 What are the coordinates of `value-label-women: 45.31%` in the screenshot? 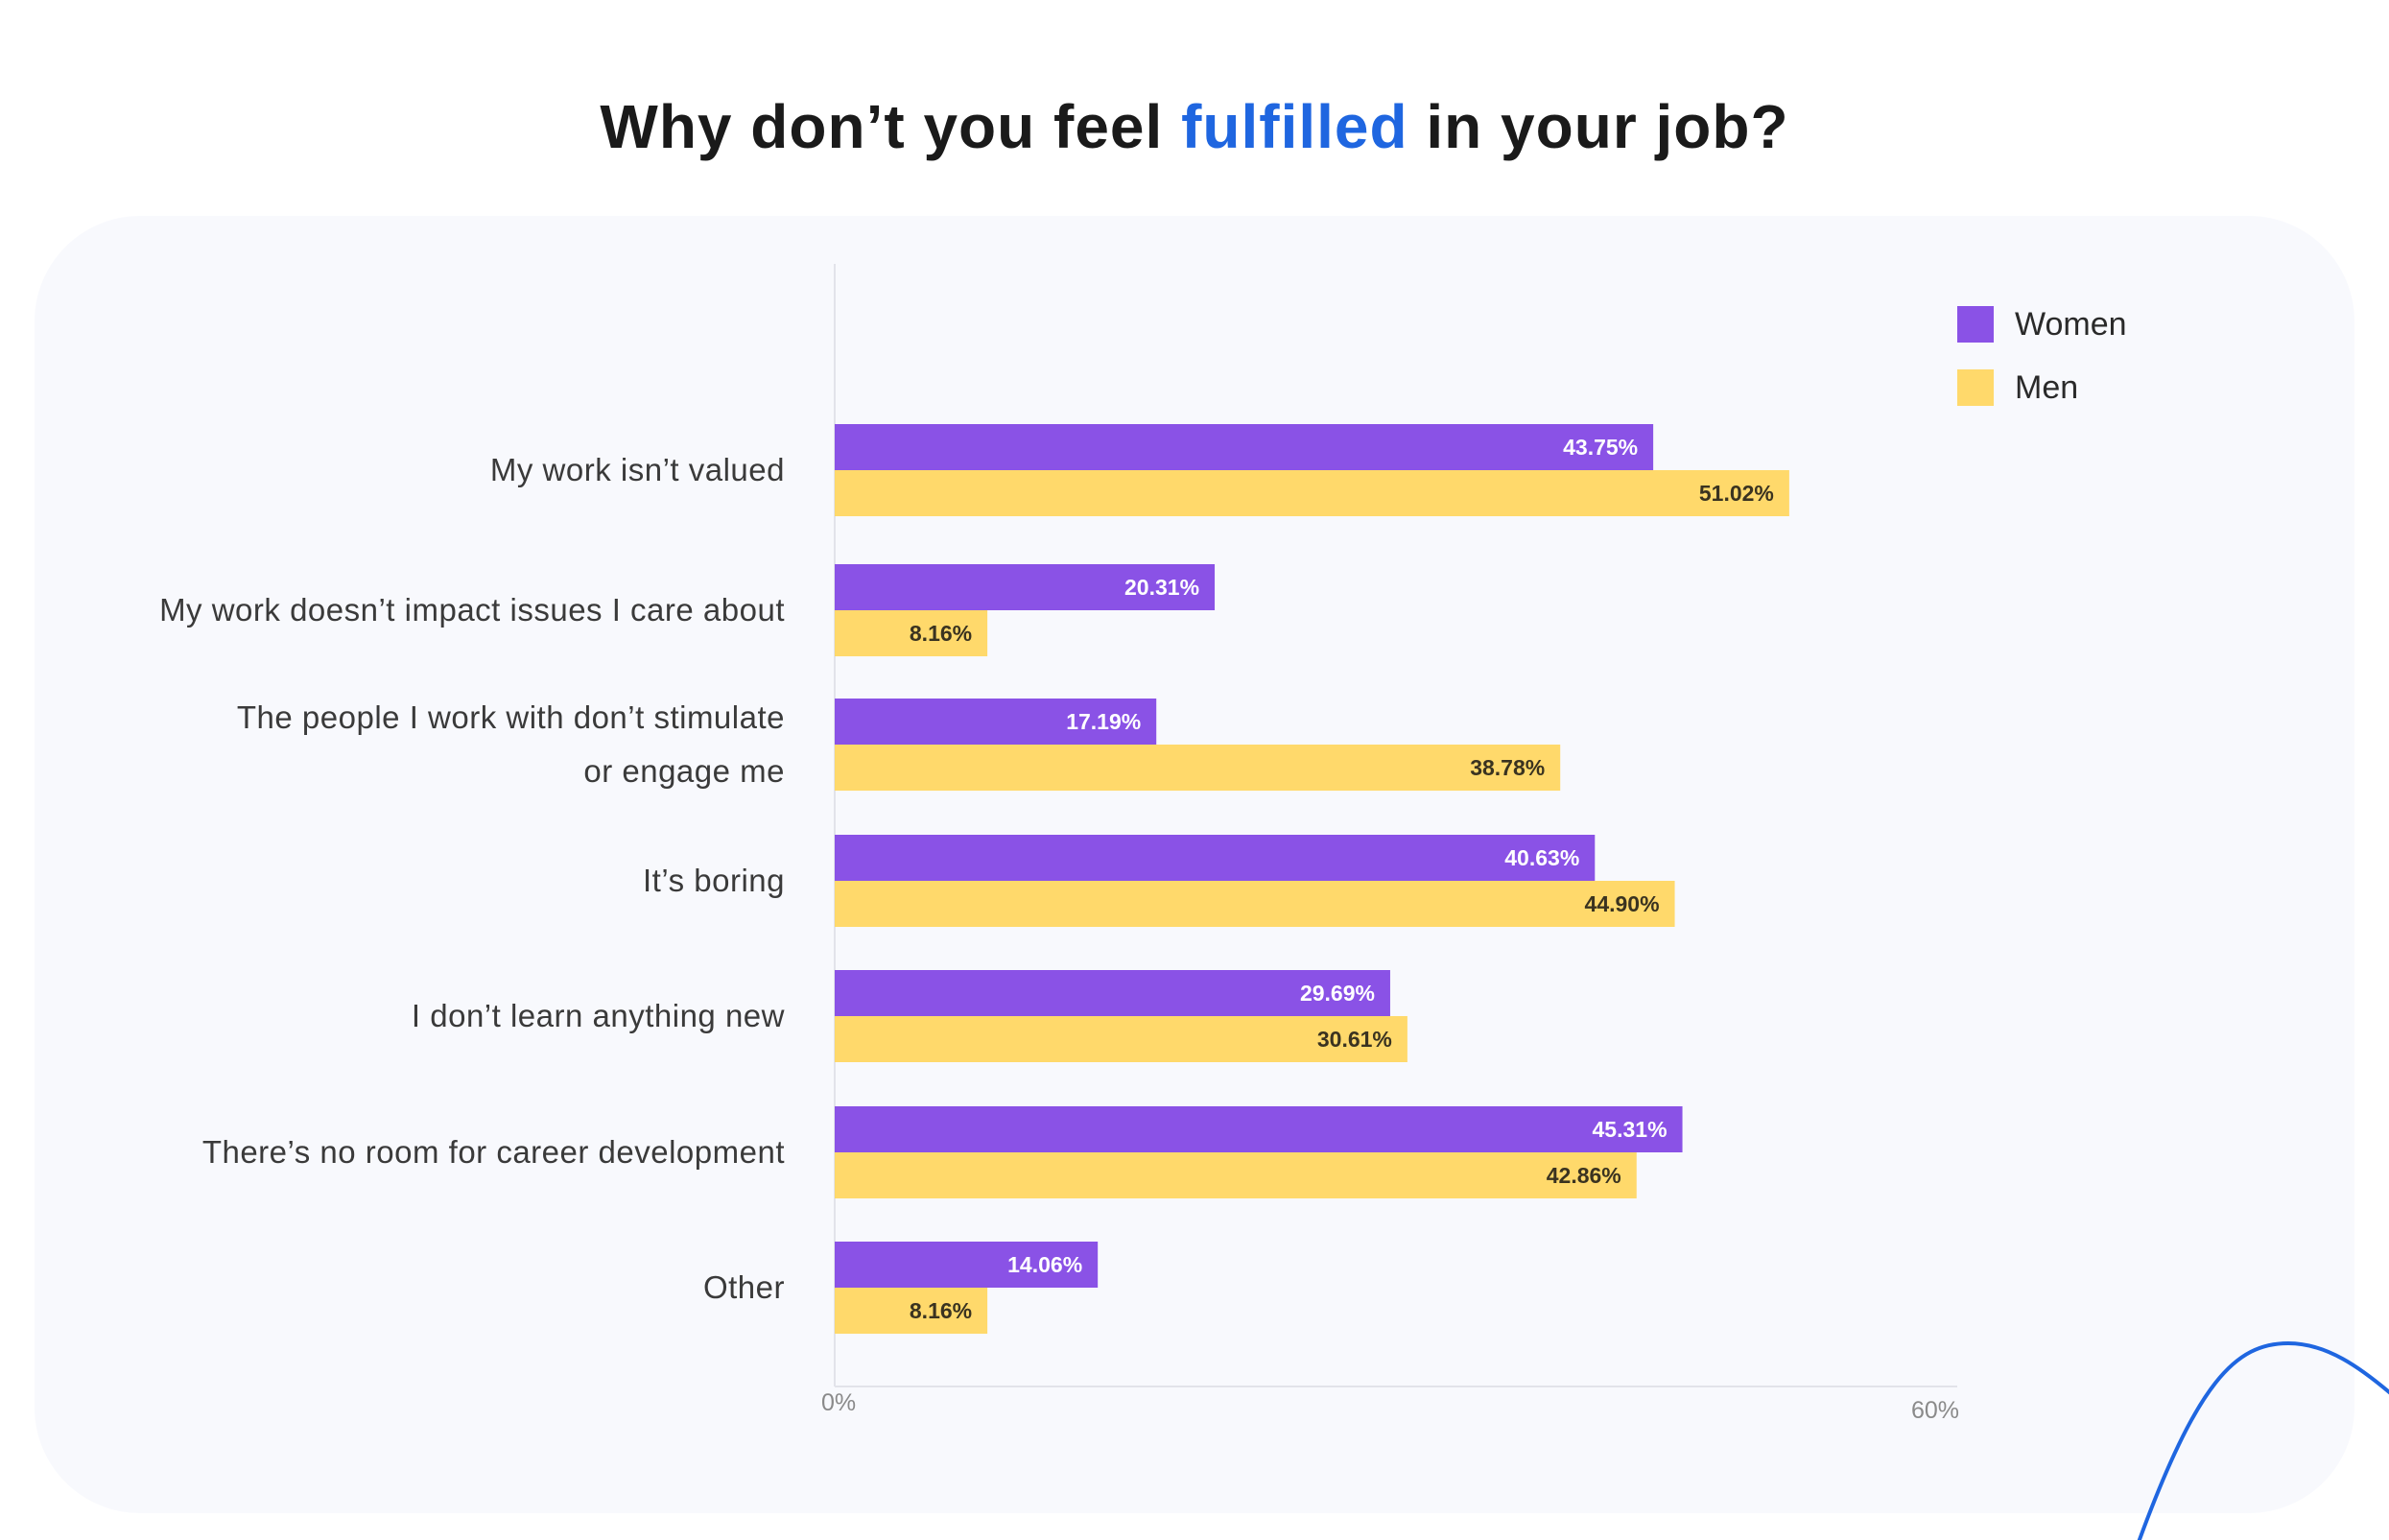 It's located at (1631, 1129).